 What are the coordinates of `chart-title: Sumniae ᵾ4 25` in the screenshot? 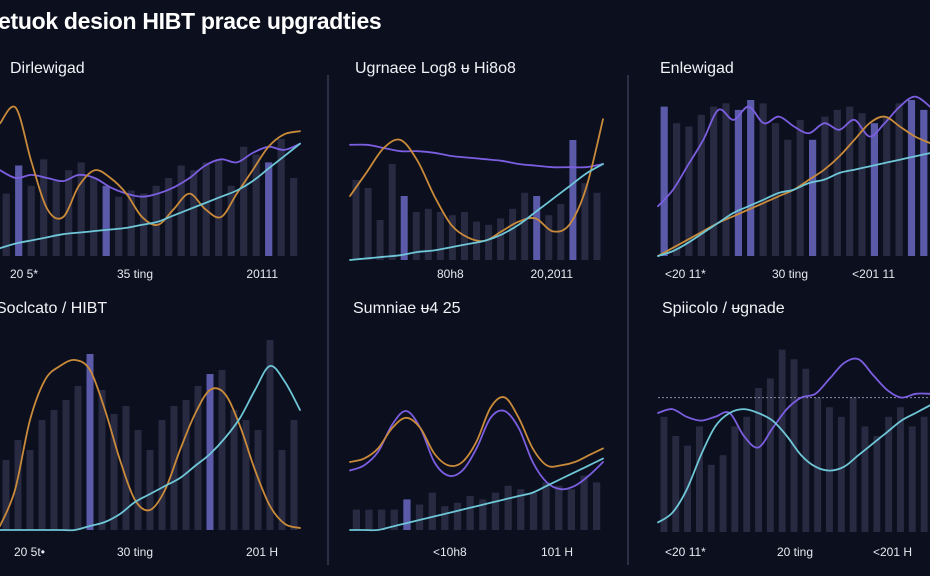 It's located at (407, 308).